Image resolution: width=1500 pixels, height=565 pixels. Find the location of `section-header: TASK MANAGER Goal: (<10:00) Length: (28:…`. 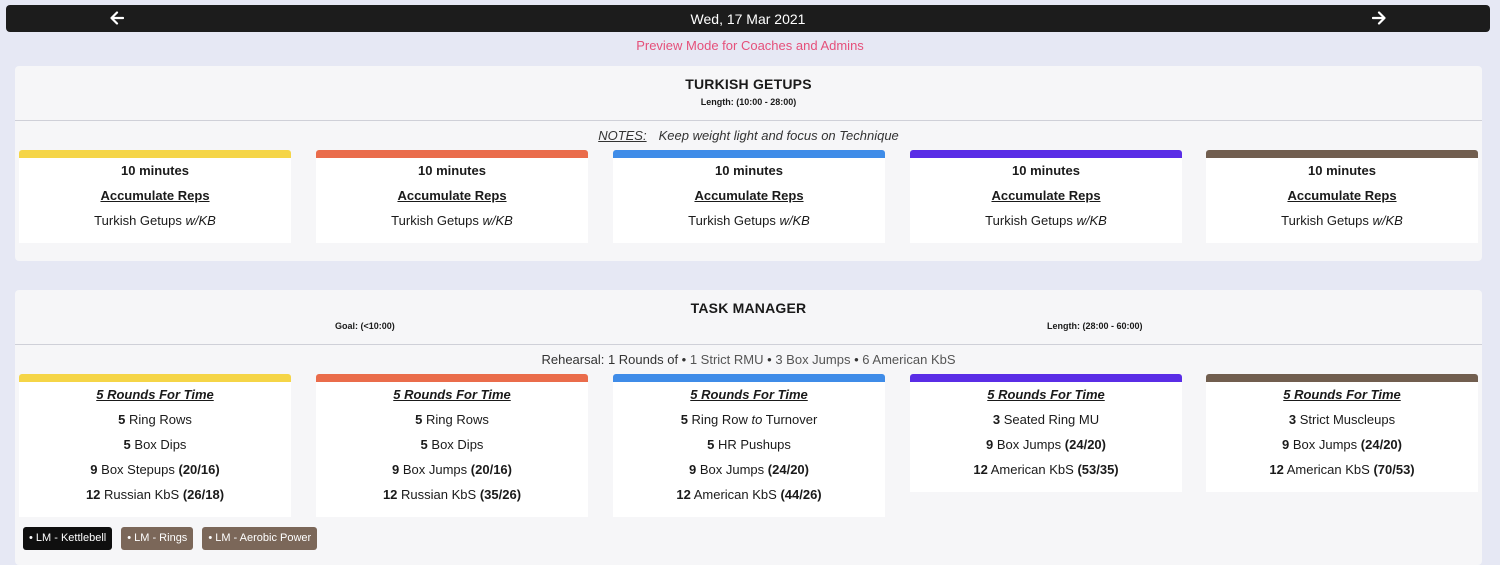

section-header: TASK MANAGER Goal: (<10:00) Length: (28:… is located at coordinates (748, 317).